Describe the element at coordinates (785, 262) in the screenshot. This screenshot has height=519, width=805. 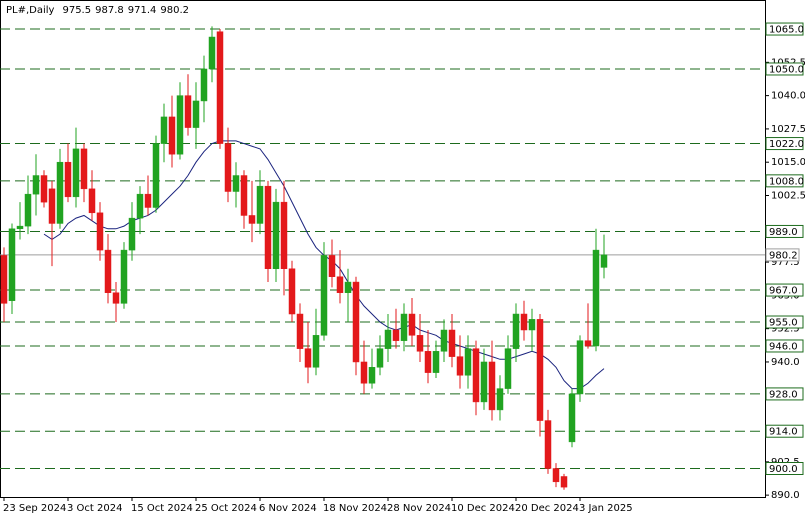
I see `y-tick-label: 977.5` at that location.